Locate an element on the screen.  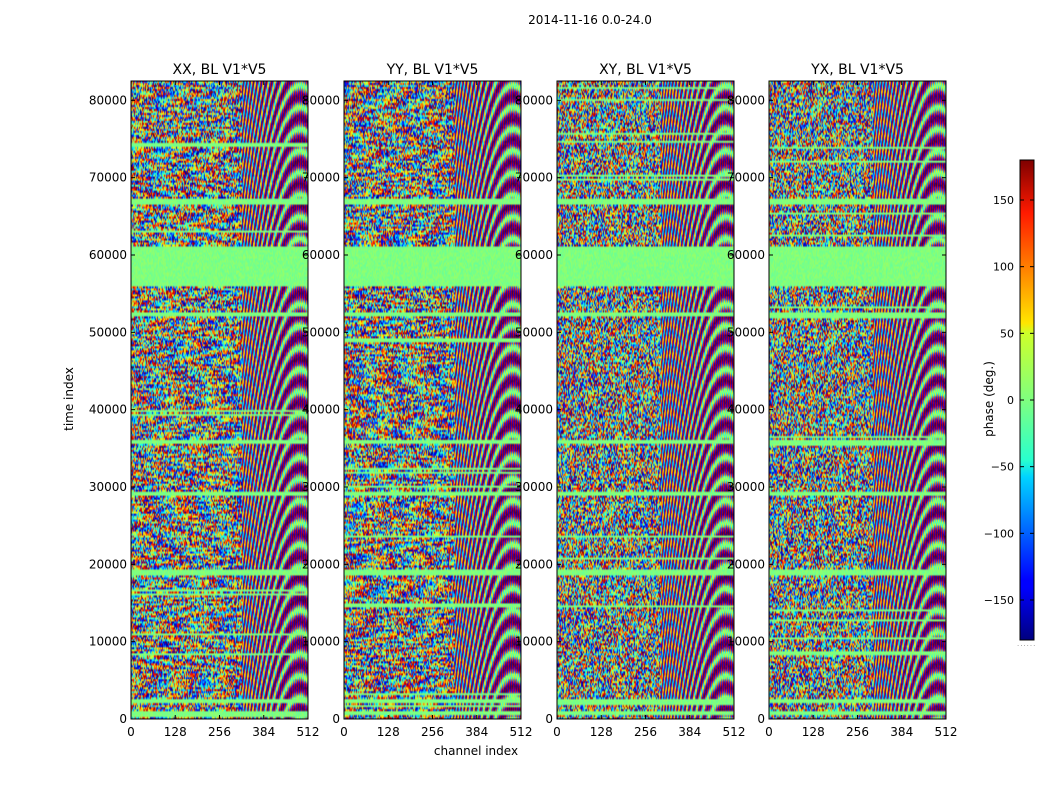
colorbar-tick-label: 100 is located at coordinates (1003, 267).